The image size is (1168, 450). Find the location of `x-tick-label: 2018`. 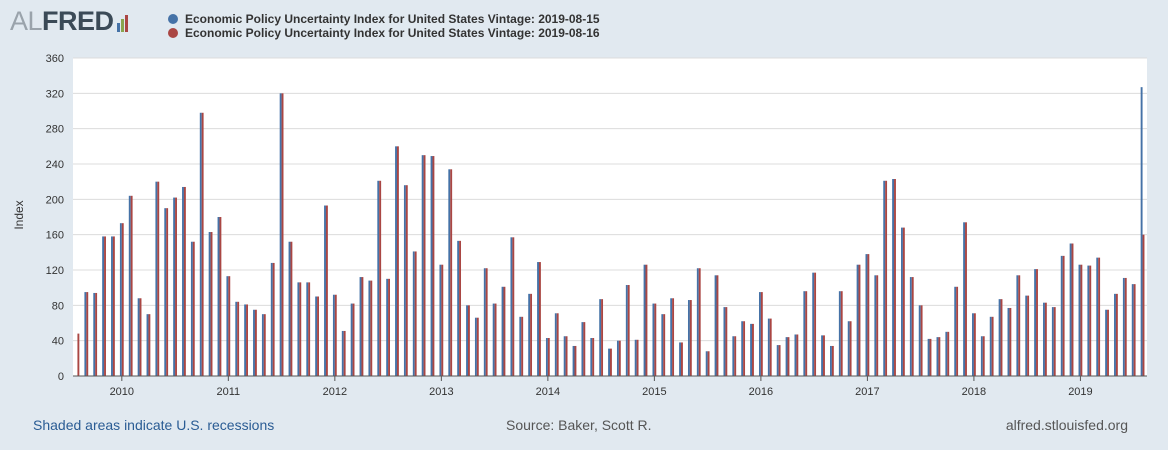

x-tick-label: 2018 is located at coordinates (974, 392).